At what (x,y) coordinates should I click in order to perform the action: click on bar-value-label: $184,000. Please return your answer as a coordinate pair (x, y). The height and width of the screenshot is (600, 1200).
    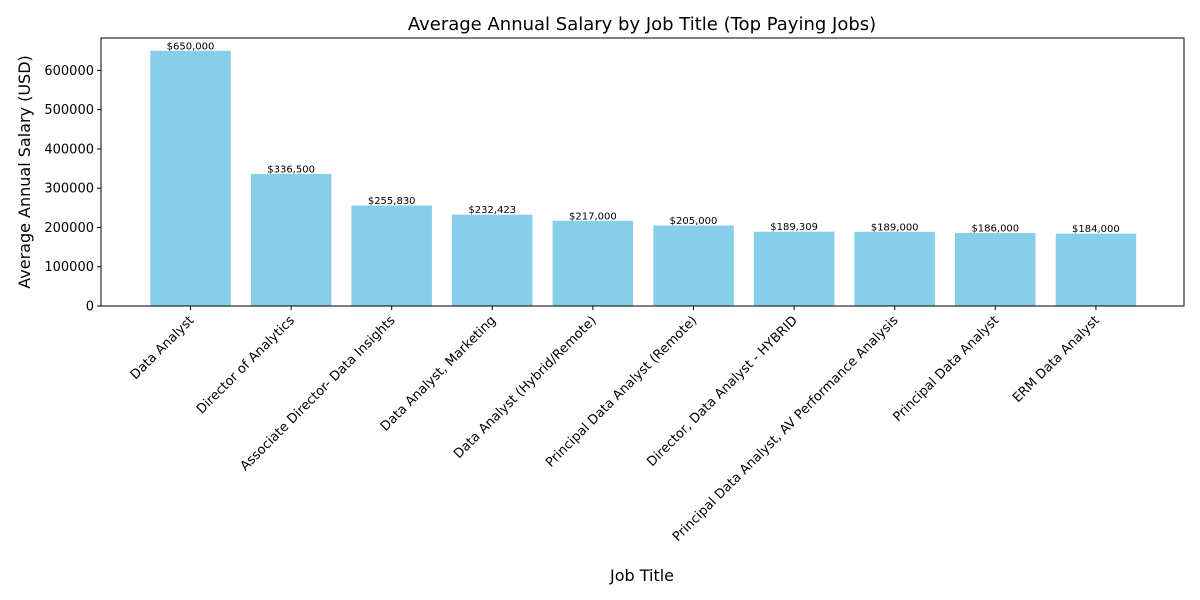
    Looking at the image, I should click on (1096, 229).